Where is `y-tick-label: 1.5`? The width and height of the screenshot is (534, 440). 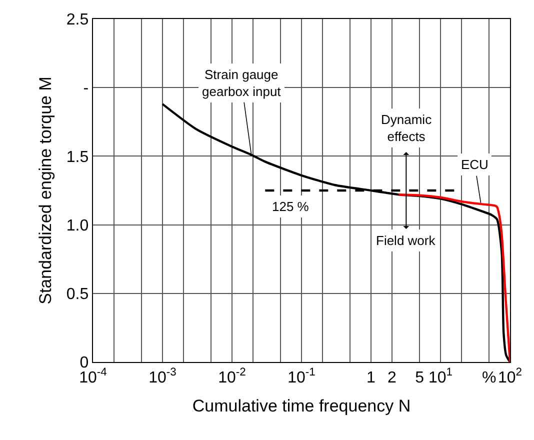
y-tick-label: 1.5 is located at coordinates (77, 157).